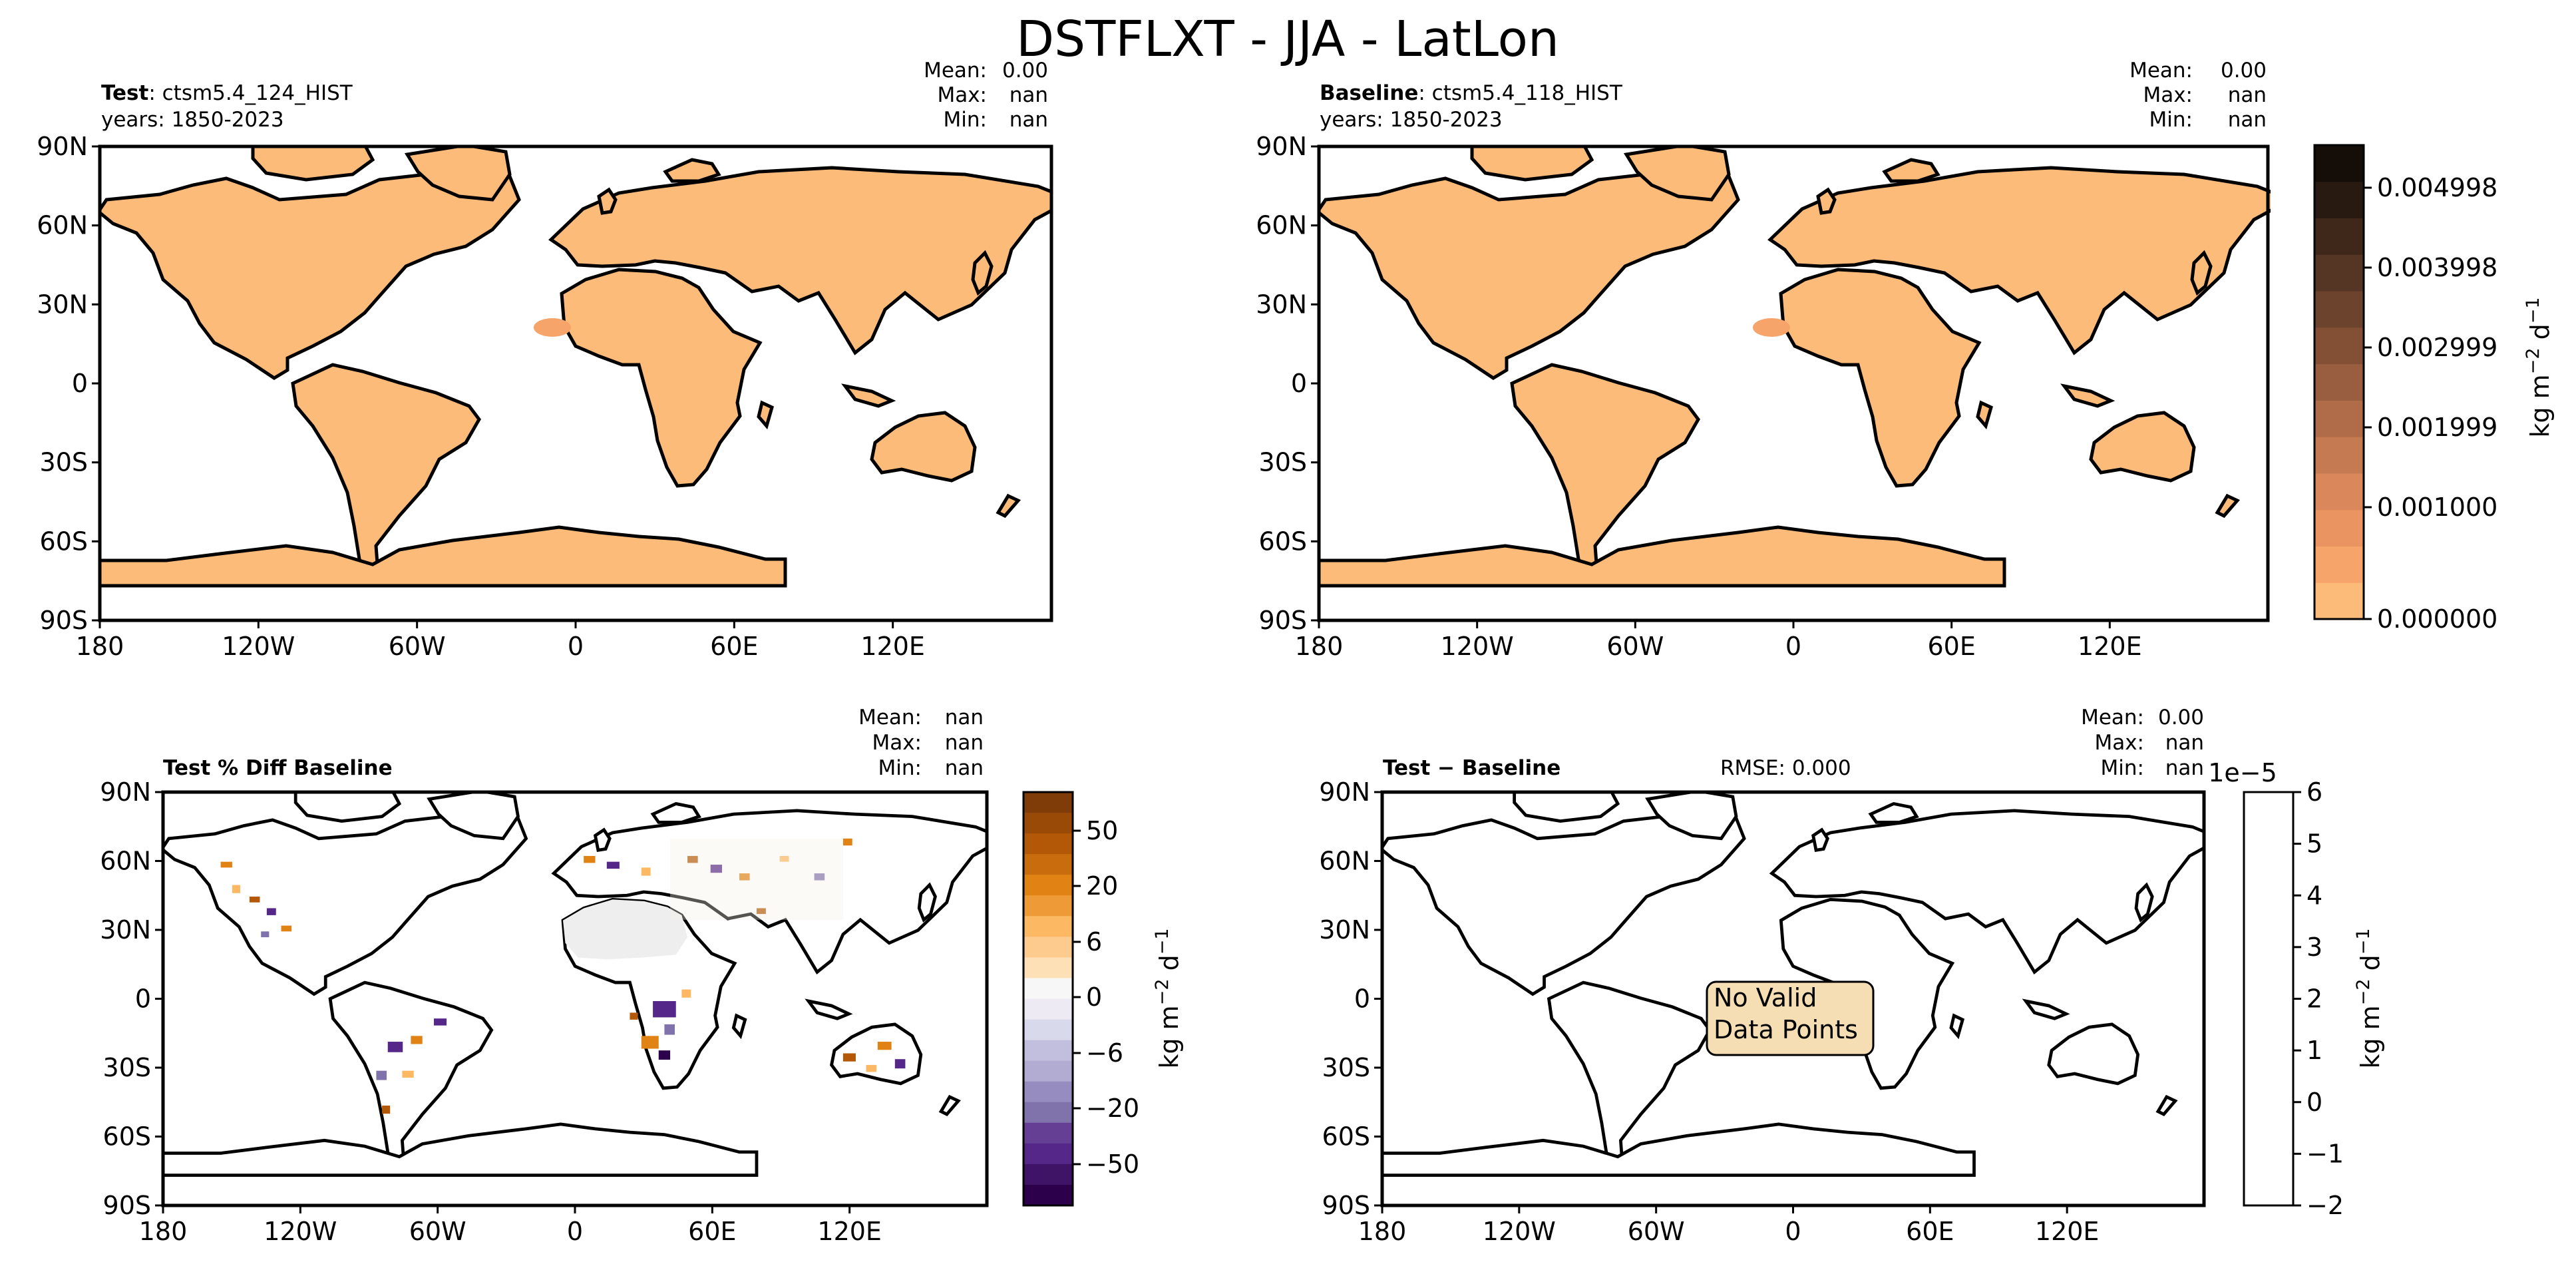  What do you see at coordinates (1344, 930) in the screenshot?
I see `diff-ytick-label: 30N` at bounding box center [1344, 930].